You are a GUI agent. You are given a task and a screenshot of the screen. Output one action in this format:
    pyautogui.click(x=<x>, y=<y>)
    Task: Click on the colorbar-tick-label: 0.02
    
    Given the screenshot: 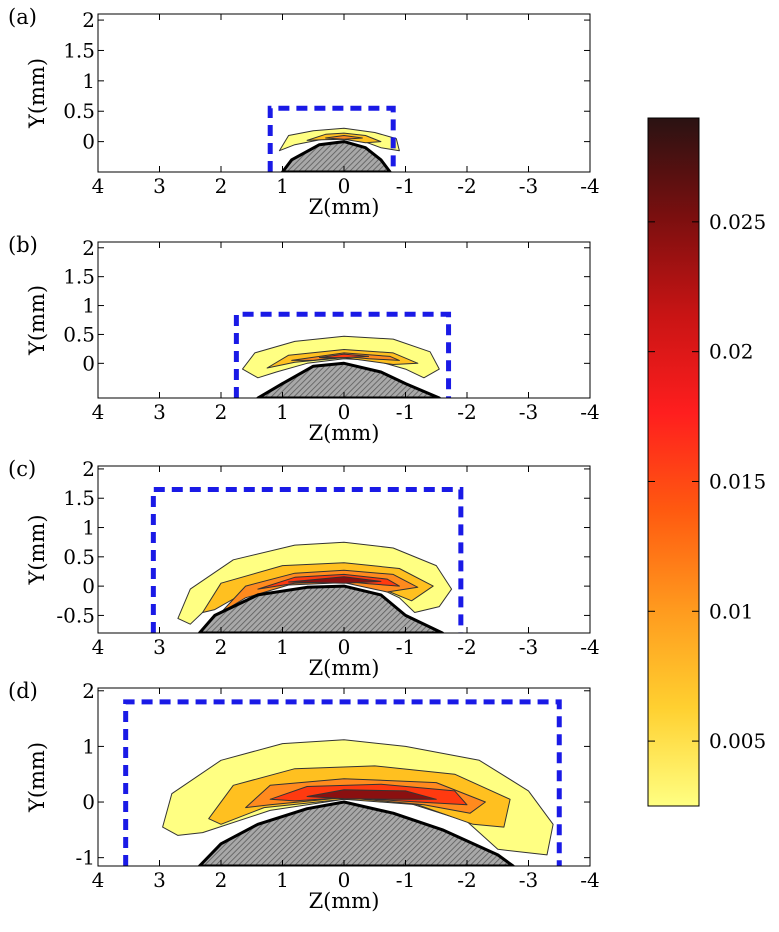 What is the action you would take?
    pyautogui.click(x=731, y=352)
    